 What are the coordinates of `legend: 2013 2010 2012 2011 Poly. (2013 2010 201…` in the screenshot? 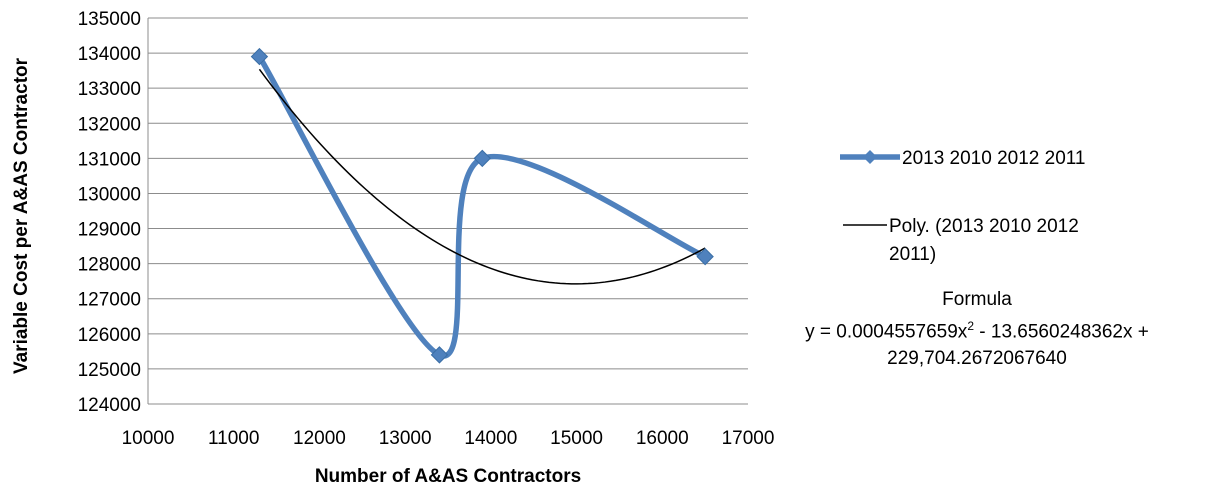 It's located at (963, 206).